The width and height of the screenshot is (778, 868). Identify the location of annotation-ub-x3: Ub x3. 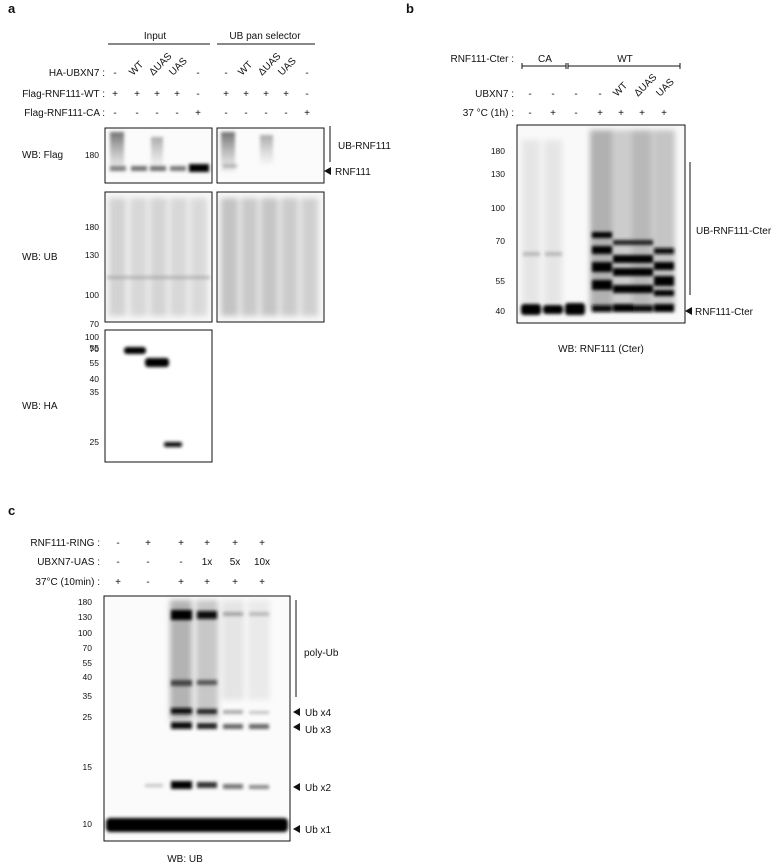
(318, 730).